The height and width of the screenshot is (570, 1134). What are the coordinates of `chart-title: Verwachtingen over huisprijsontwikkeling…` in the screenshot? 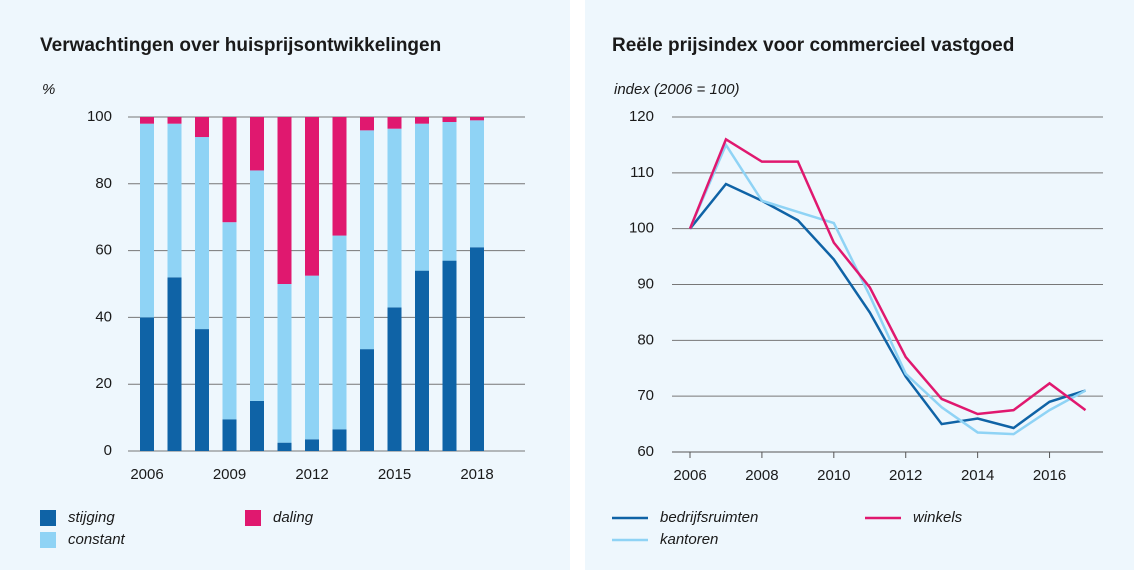 It's located at (240, 45).